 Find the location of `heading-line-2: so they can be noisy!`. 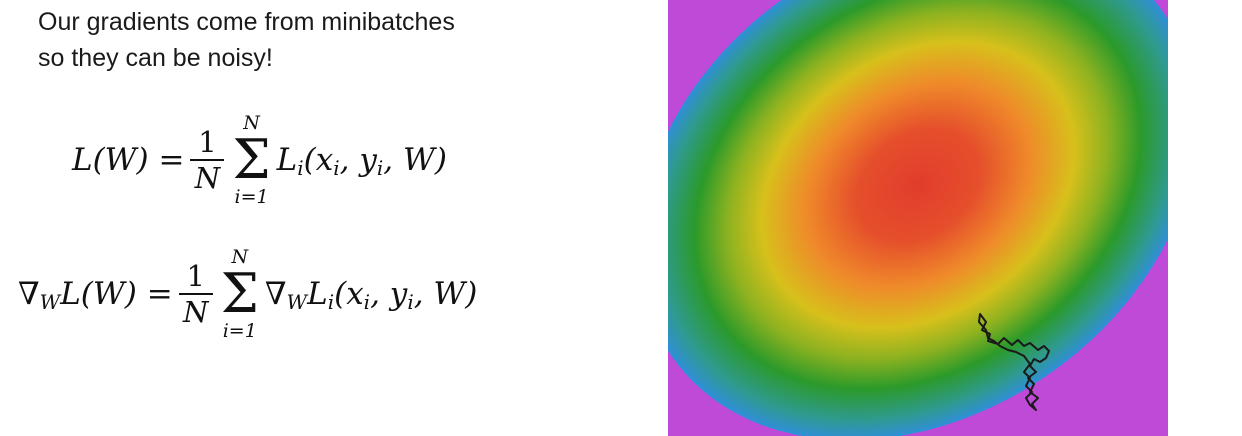

heading-line-2: so they can be noisy! is located at coordinates (155, 58).